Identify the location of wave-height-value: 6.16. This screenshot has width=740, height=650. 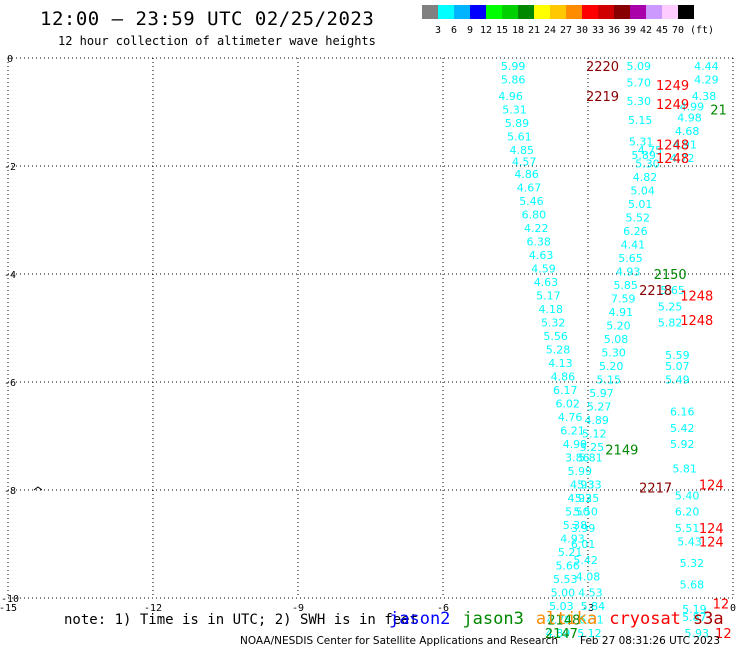
(682, 412).